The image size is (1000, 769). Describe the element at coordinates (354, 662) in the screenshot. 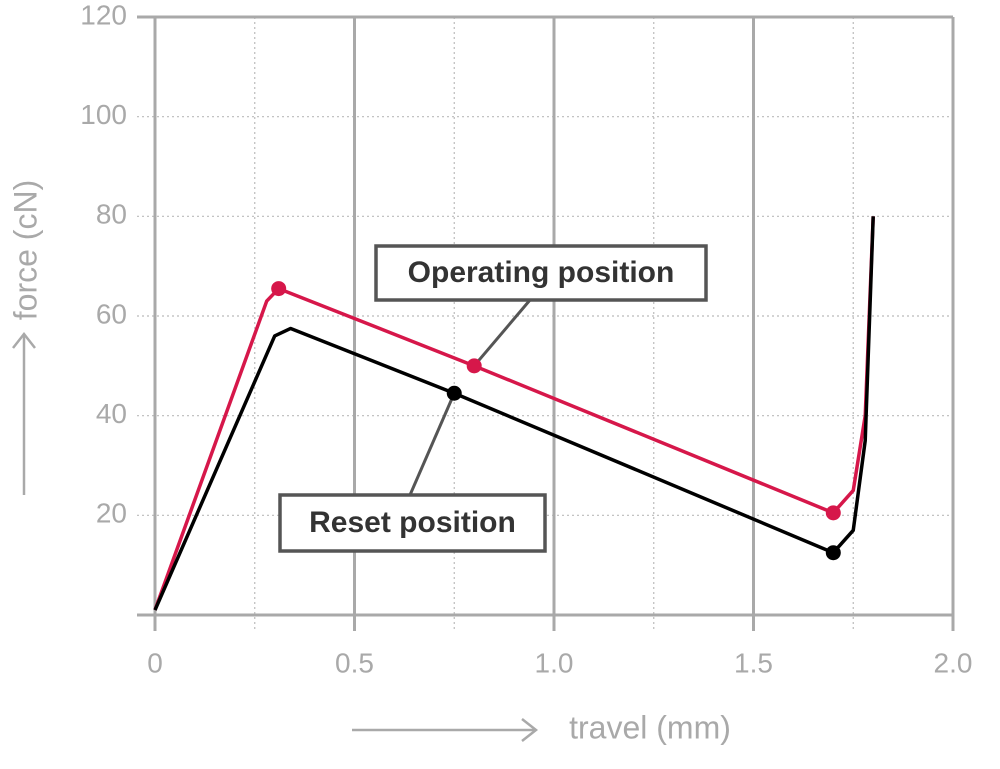

I see `x-tick-label: 0.5` at that location.